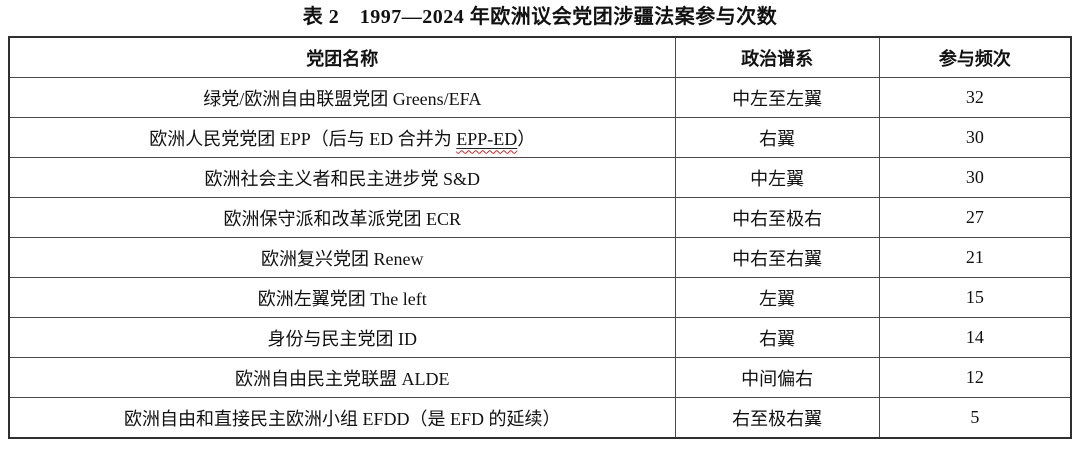  What do you see at coordinates (342, 418) in the screenshot?
I see `party-name-cell: 欧洲自由和直接民主欧洲小组 EFDD（是 EFD 的延续）` at bounding box center [342, 418].